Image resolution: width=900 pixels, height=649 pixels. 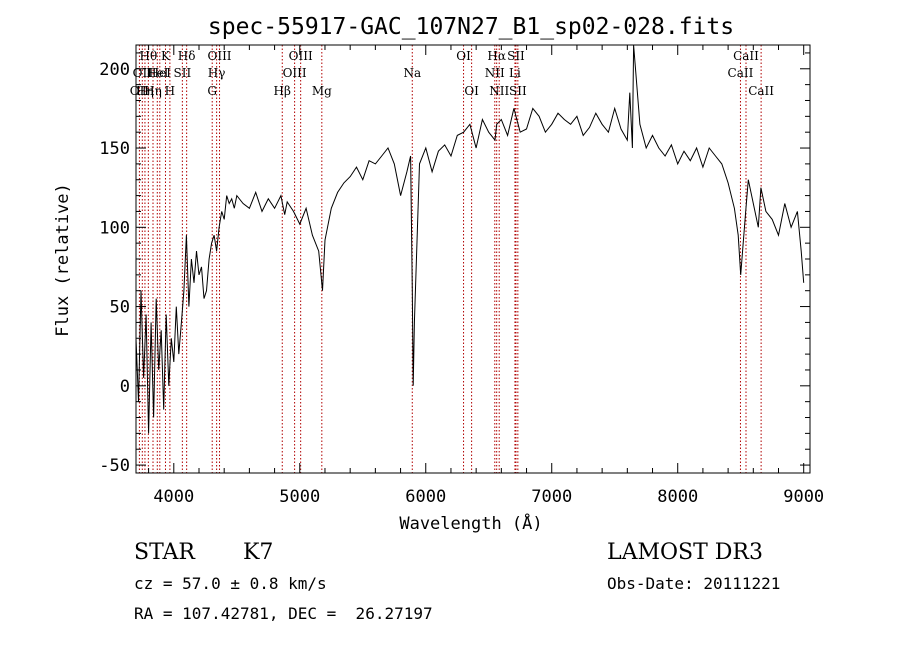 What do you see at coordinates (322, 91) in the screenshot?
I see `spectral-line-label: Mg` at bounding box center [322, 91].